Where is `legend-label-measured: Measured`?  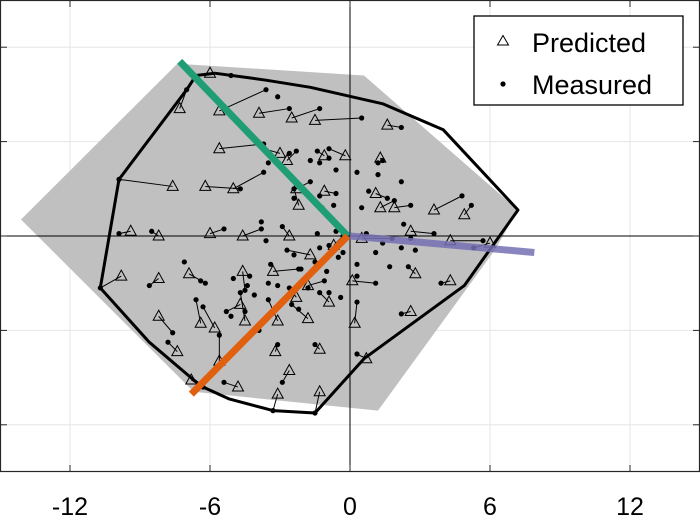 legend-label-measured: Measured is located at coordinates (592, 85).